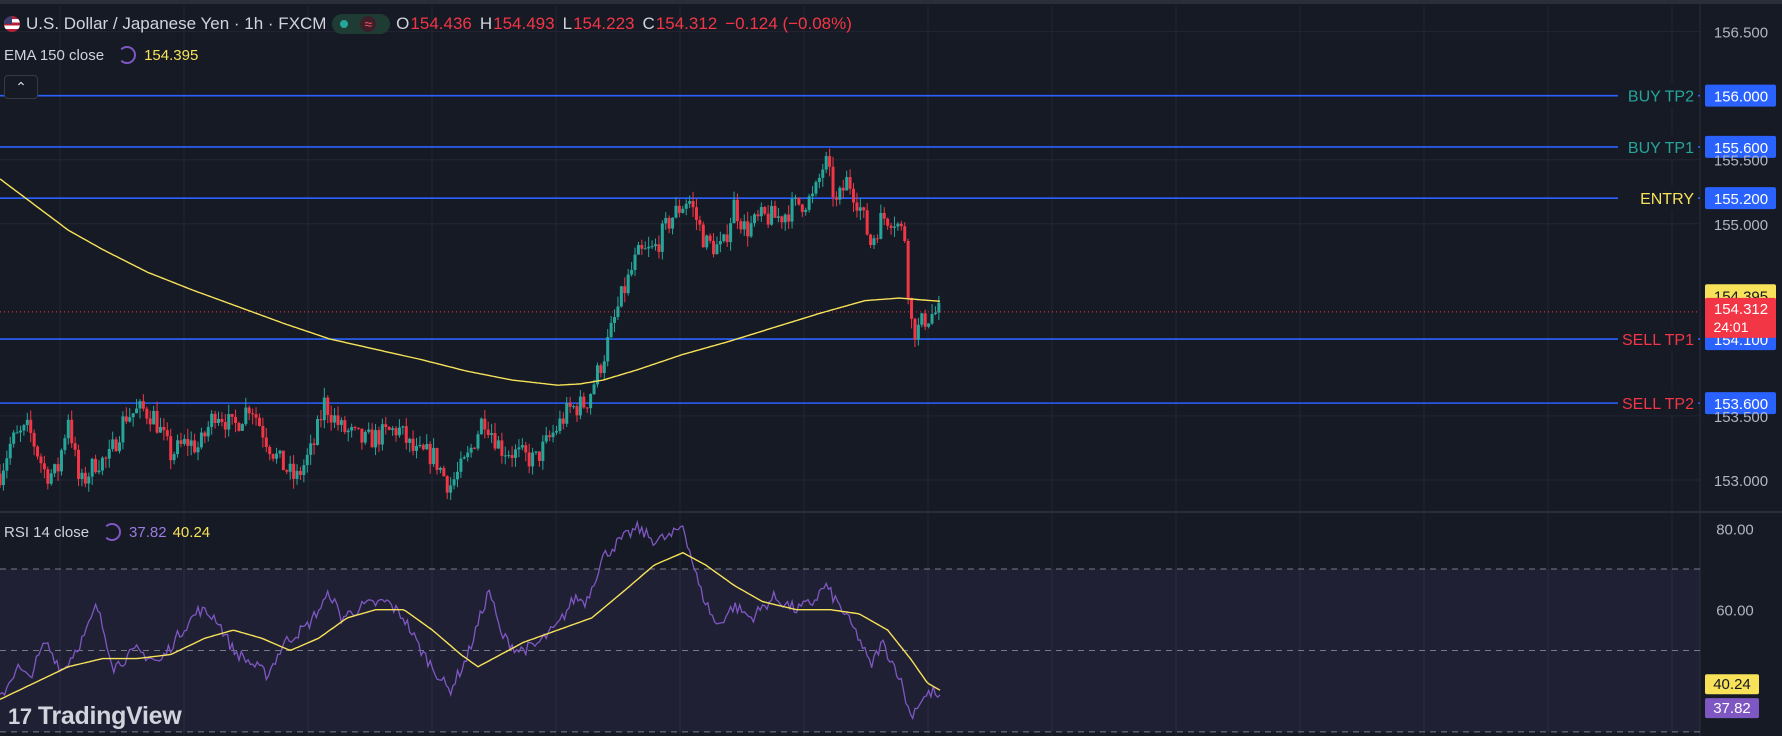  Describe the element at coordinates (176, 23) in the screenshot. I see `symbol-title: U.S. Dollar / Japanese Yen · 1h · FXCM` at that location.